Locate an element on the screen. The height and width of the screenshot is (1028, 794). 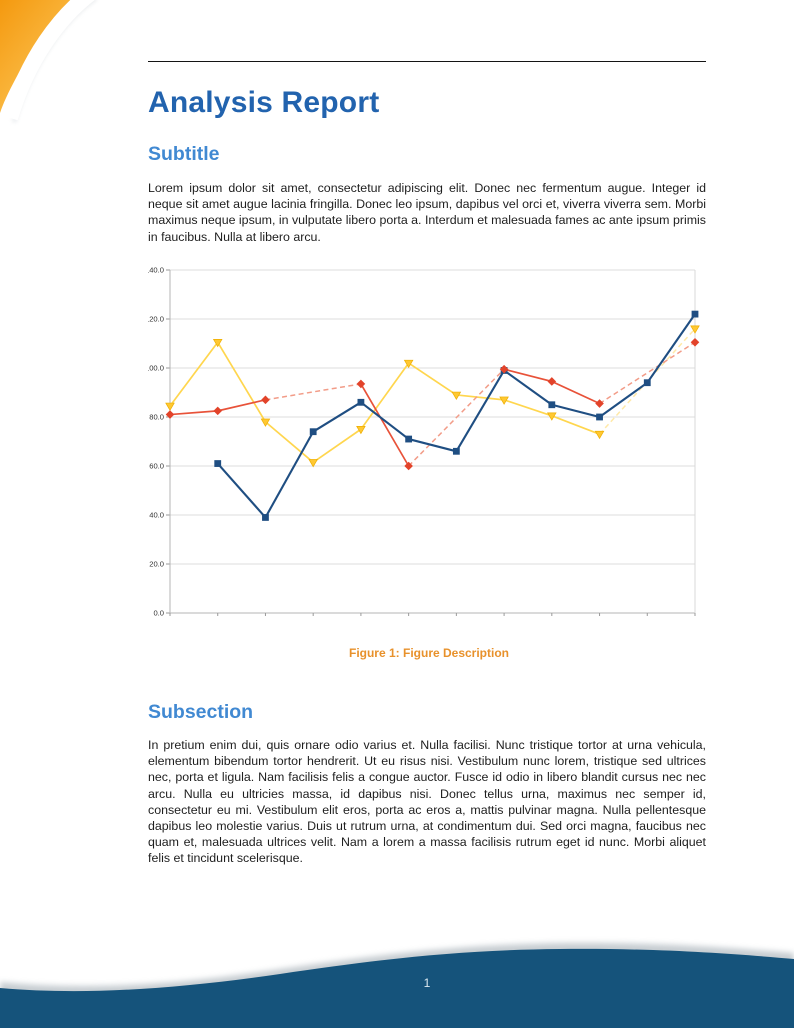
svg-text: 20.0 is located at coordinates (156, 564).